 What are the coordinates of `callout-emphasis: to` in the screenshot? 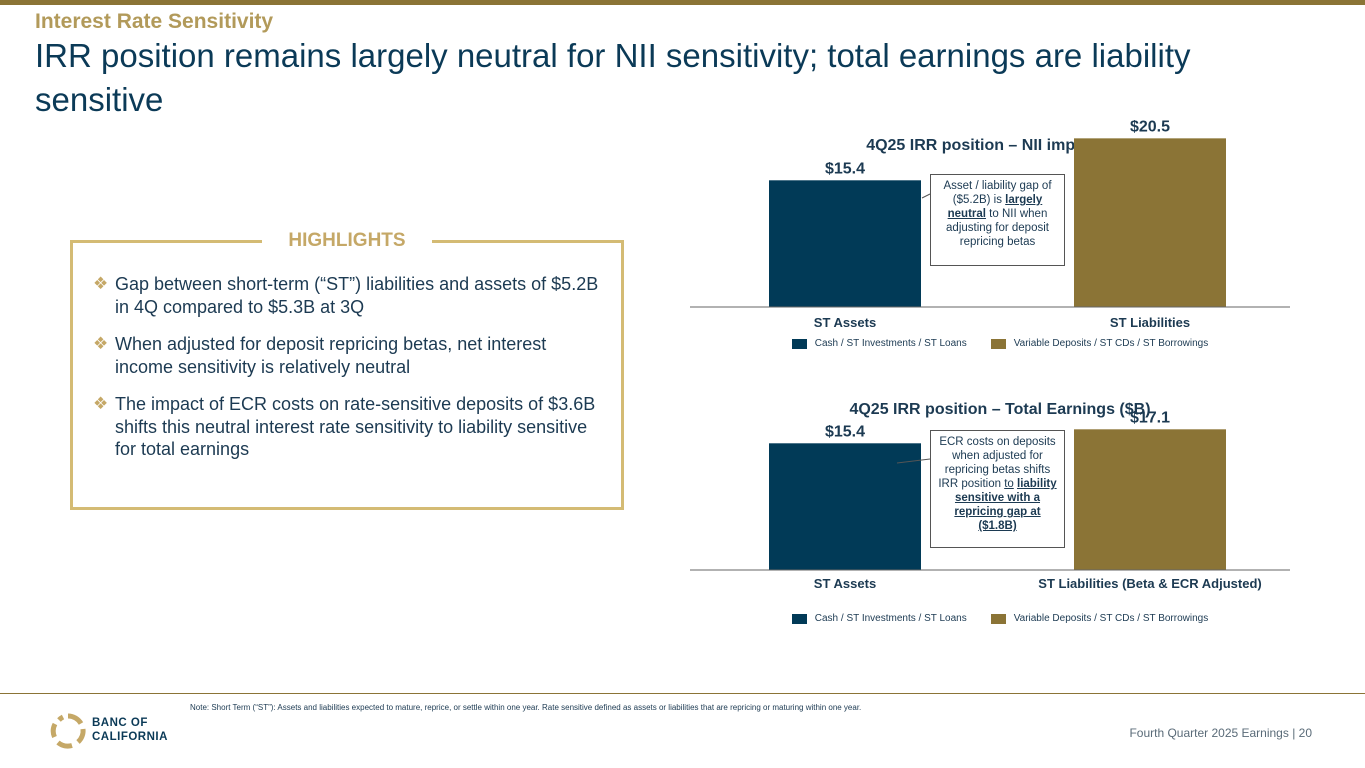 It's located at (1009, 484).